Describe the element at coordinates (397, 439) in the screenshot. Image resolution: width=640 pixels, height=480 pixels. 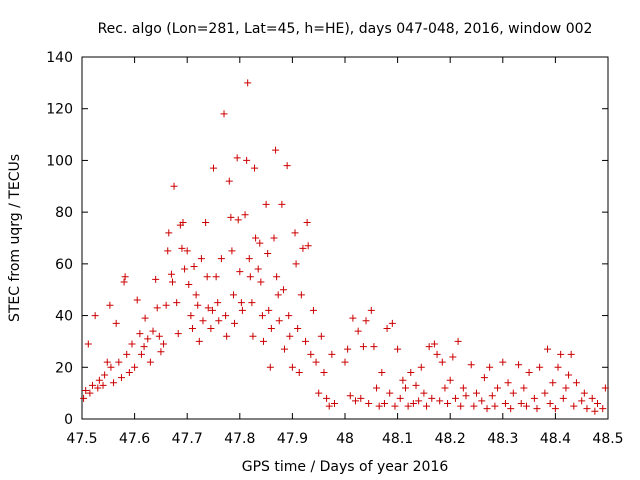
I see `x-tick-label: 48.1` at that location.